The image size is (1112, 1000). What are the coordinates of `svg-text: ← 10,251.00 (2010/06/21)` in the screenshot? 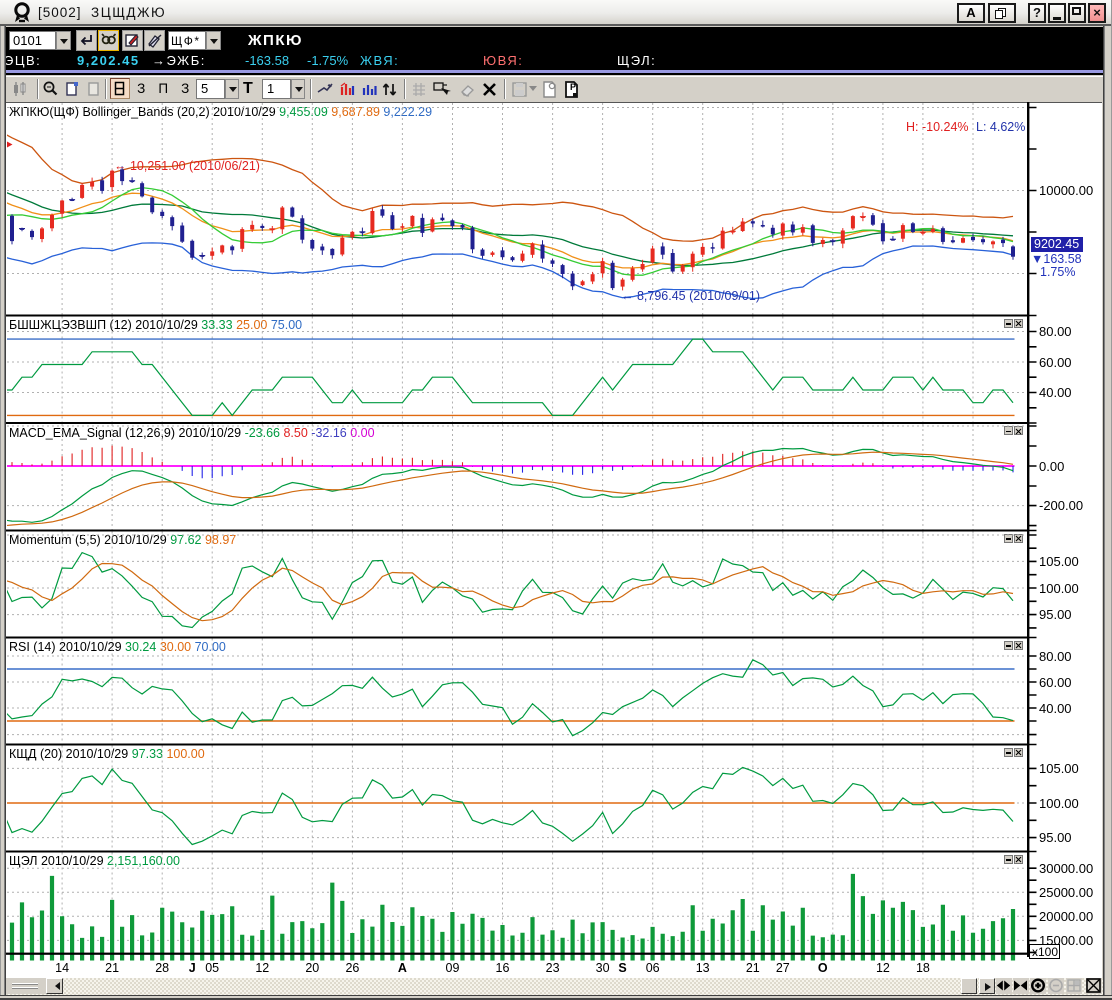 It's located at (187, 166).